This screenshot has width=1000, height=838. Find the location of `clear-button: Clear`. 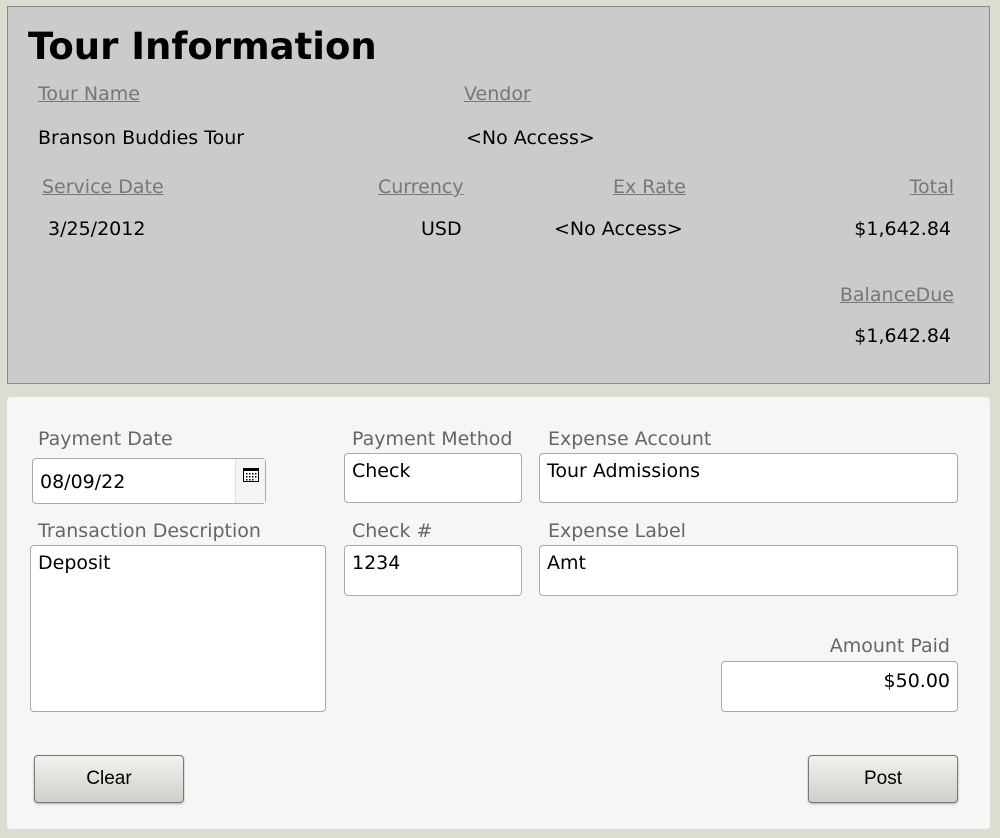

clear-button: Clear is located at coordinates (109, 779).